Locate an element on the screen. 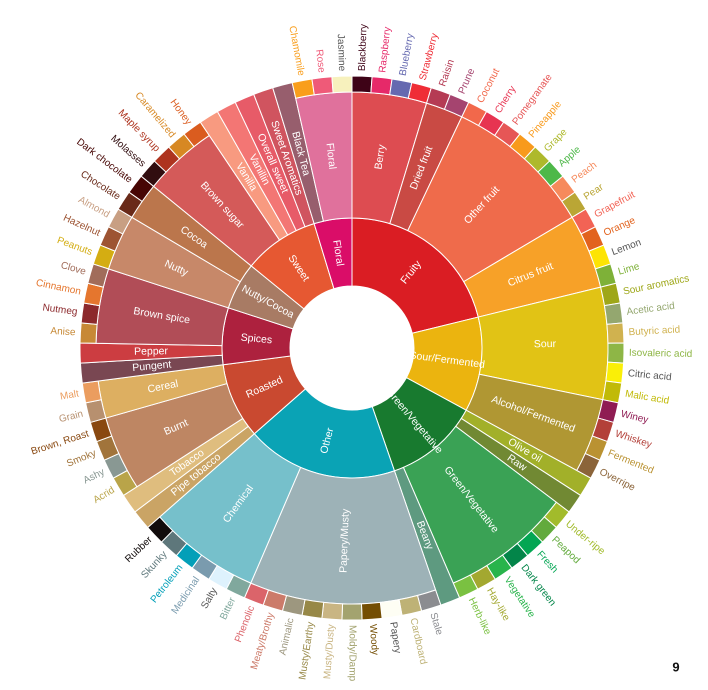  leaf-label: Nutmeg is located at coordinates (60, 309).